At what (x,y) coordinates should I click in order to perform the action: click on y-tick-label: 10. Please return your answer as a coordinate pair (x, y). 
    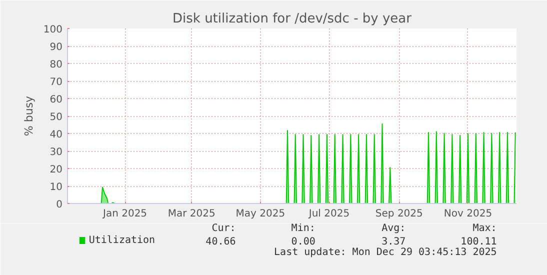
    Looking at the image, I should click on (56, 187).